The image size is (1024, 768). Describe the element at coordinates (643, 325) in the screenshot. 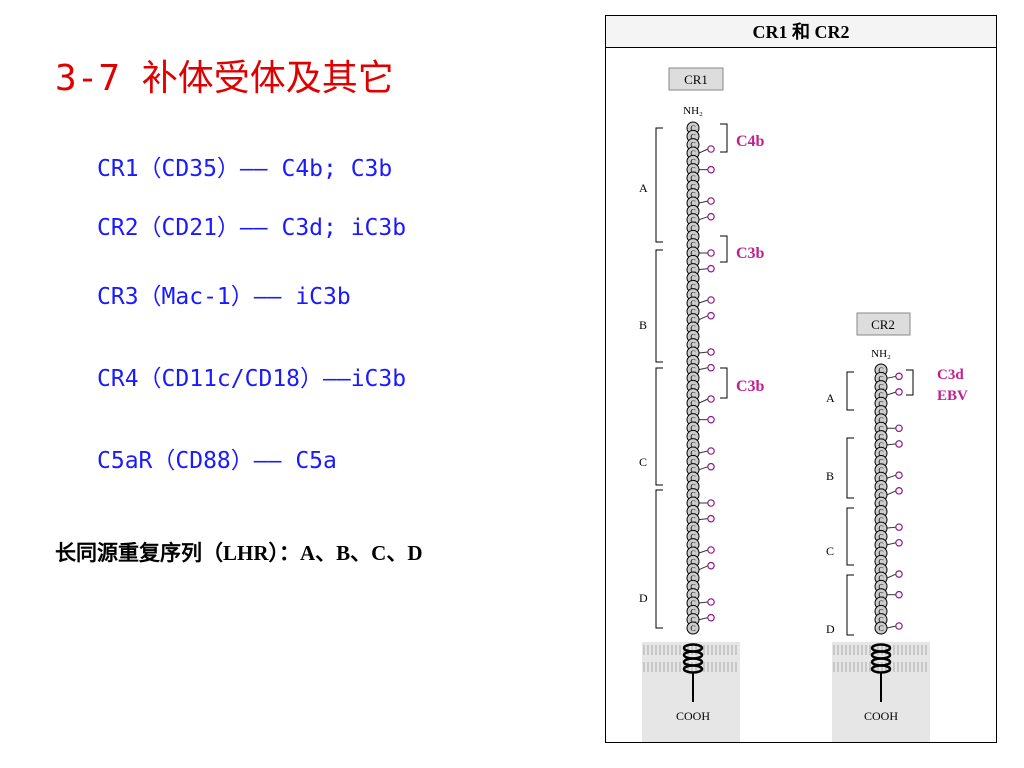

I see `domain-label: B` at that location.